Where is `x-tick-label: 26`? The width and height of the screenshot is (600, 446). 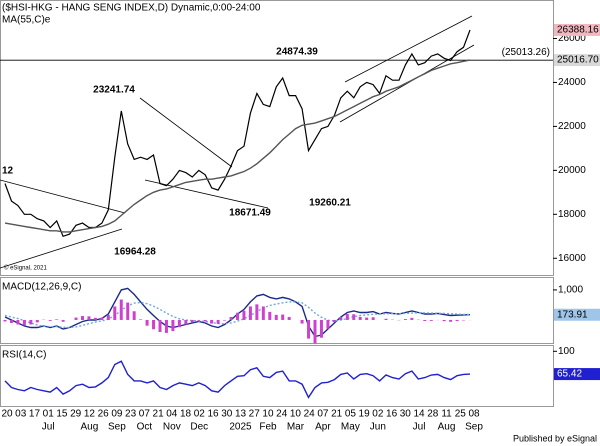 x-tick-label: 26 is located at coordinates (104, 414).